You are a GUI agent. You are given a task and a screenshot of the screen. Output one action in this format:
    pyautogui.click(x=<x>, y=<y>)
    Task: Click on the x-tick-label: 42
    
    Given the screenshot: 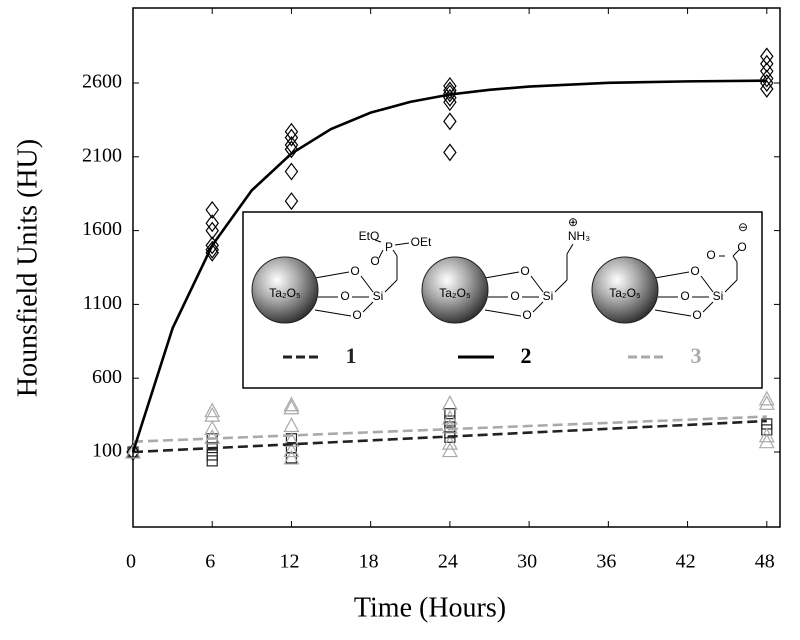 What is the action you would take?
    pyautogui.click(x=686, y=562)
    